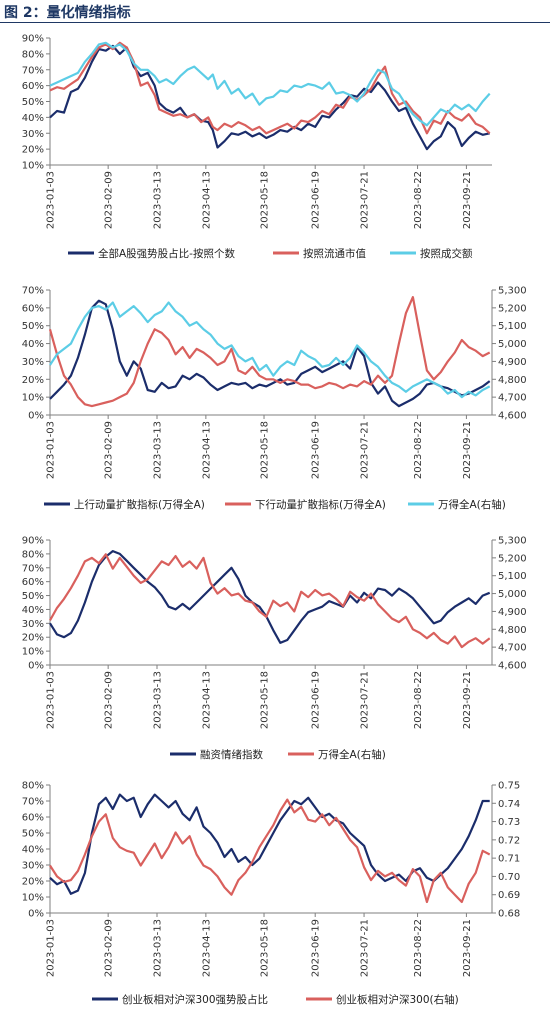 The width and height of the screenshot is (550, 1015). Describe the element at coordinates (509, 804) in the screenshot. I see `right-tick-label: 0.74` at that location.